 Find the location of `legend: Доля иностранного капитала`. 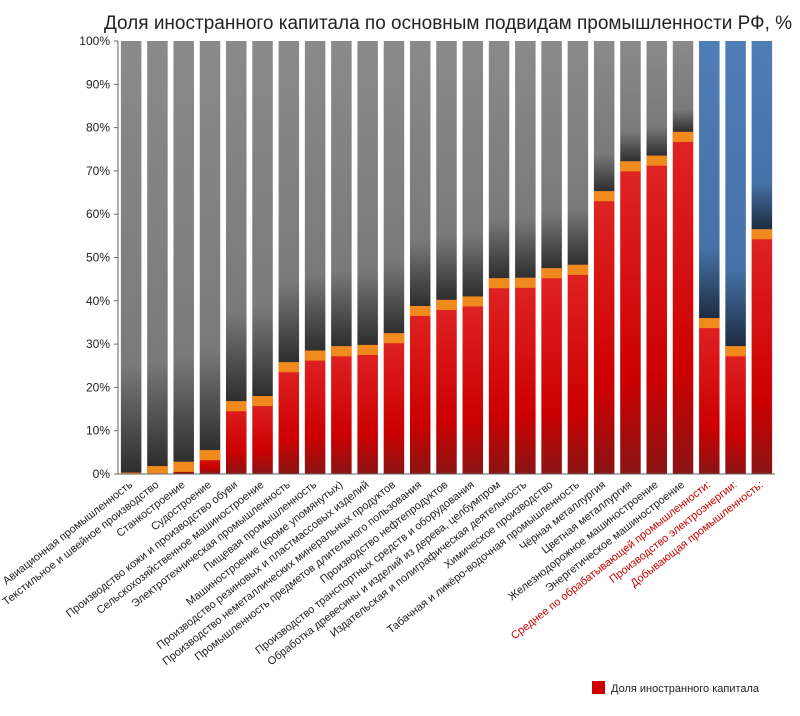

legend: Доля иностранного капитала is located at coordinates (676, 688).